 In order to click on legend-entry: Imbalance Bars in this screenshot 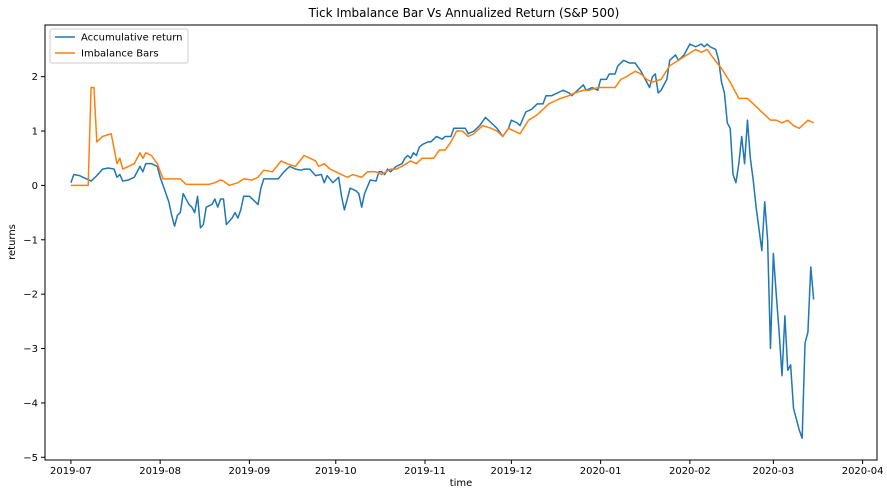, I will do `click(120, 54)`.